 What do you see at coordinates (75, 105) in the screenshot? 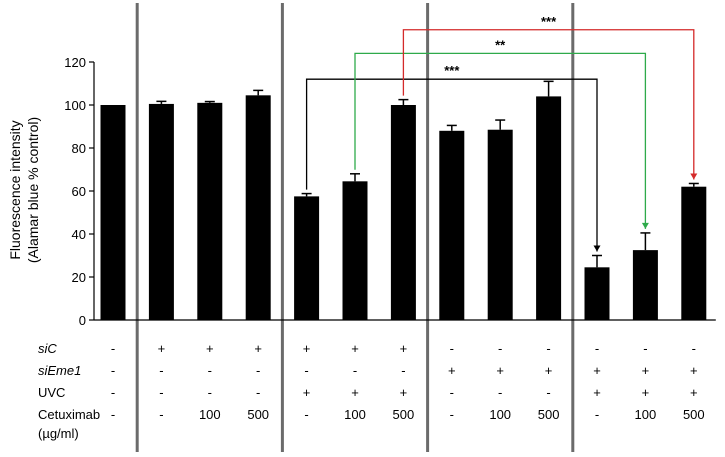
I see `y-tick-label: 100` at bounding box center [75, 105].